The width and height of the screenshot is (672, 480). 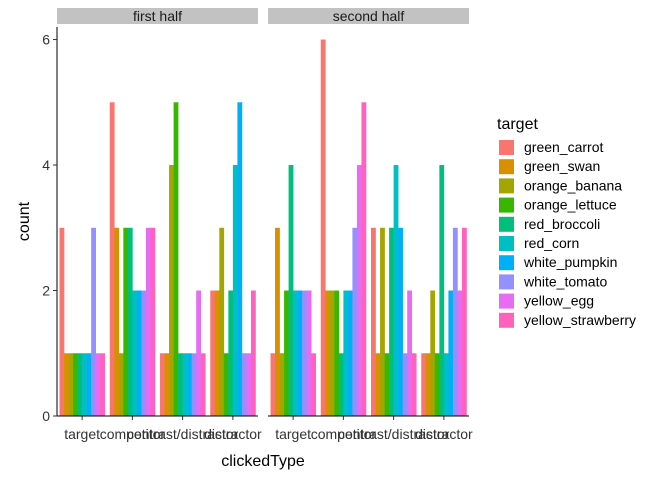 I want to click on legend-label: green_swan, so click(x=562, y=166).